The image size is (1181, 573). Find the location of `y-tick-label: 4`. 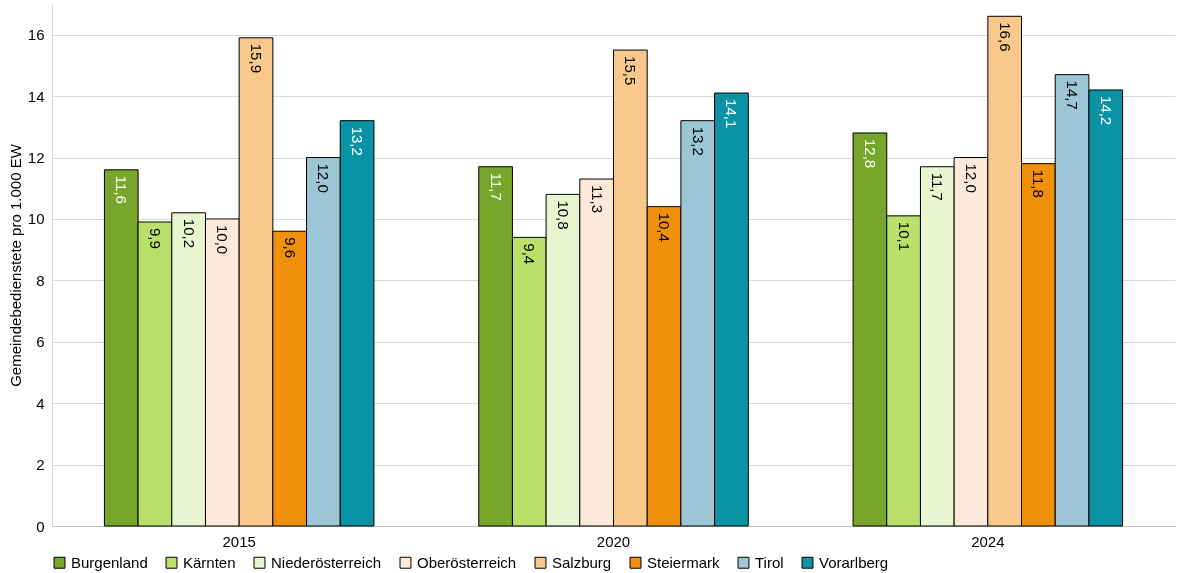

y-tick-label: 4 is located at coordinates (40, 403).